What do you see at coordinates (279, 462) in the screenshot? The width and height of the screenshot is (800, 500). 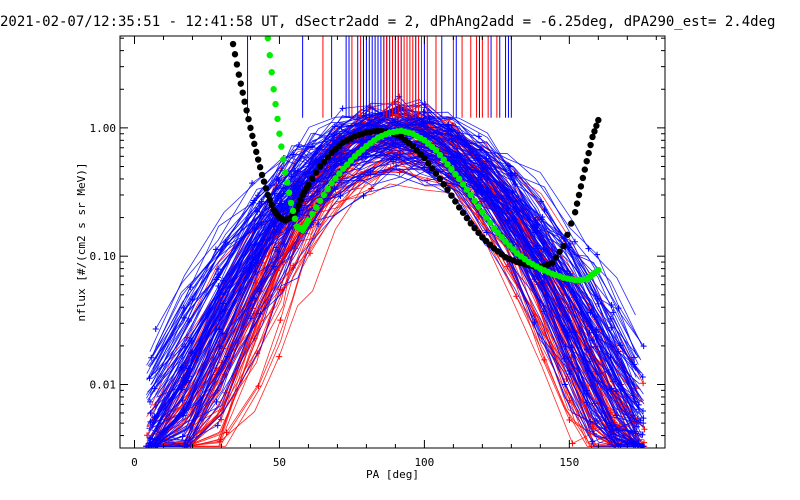 I see `x-tick-label: 50` at bounding box center [279, 462].